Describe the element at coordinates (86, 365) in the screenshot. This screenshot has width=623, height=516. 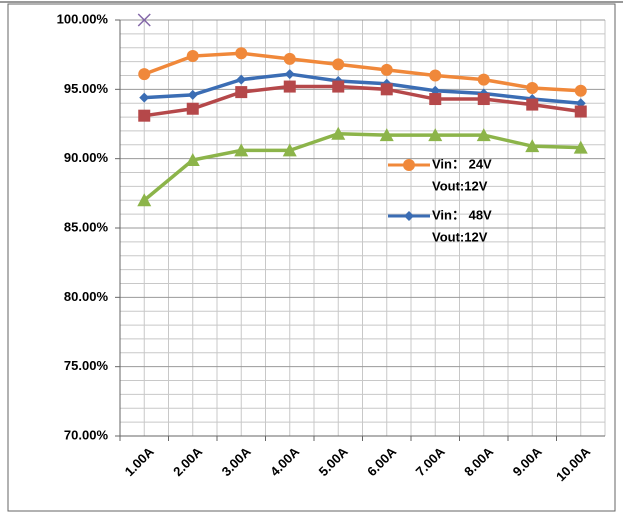
I see `y-tick-label: 75.00%` at that location.